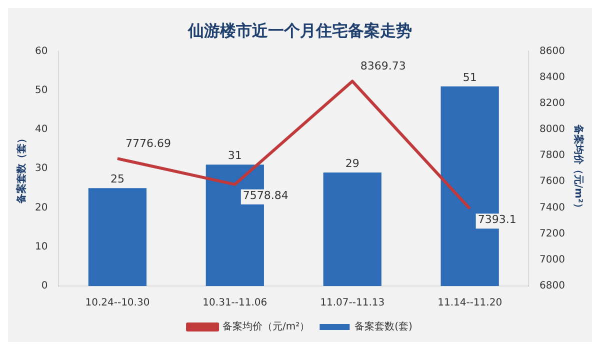 This screenshot has height=350, width=600. What do you see at coordinates (553, 77) in the screenshot?
I see `y2-tick-label: 8400` at bounding box center [553, 77].